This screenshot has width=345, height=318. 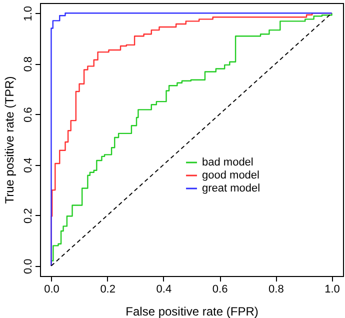 I want to click on legend-label: great model, so click(x=231, y=188).